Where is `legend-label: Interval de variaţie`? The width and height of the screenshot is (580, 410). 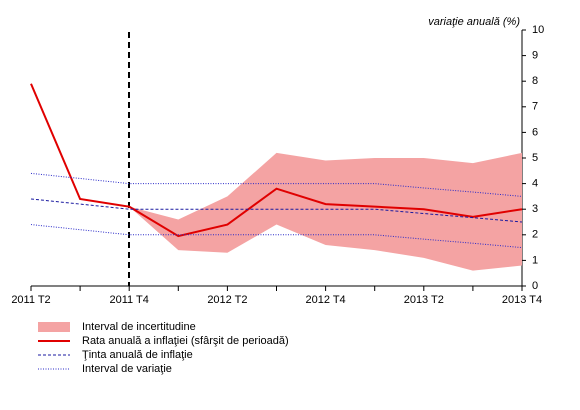 legend-label: Interval de variaţie is located at coordinates (127, 369).